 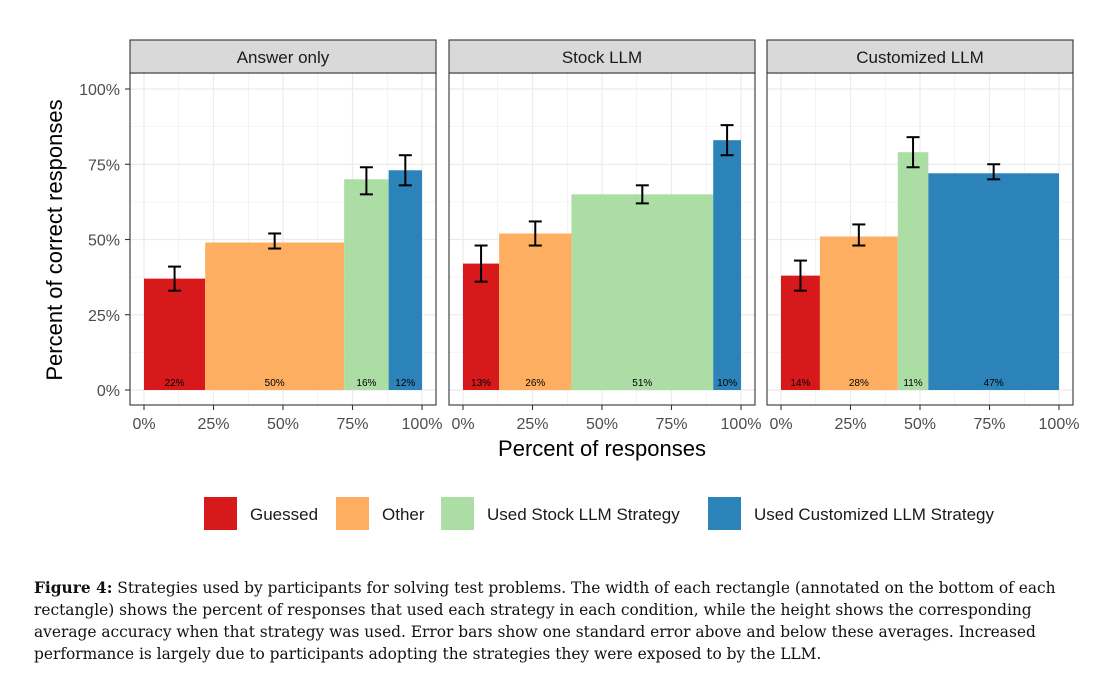 I want to click on bar-width-label: 22%, so click(x=175, y=383).